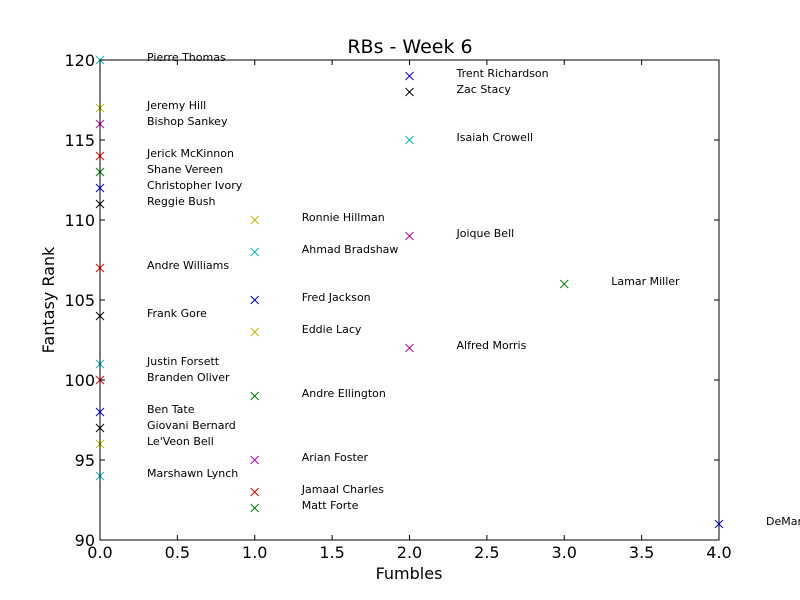 This screenshot has width=800, height=600. What do you see at coordinates (718, 552) in the screenshot?
I see `x-tick-label: 4.0` at bounding box center [718, 552].